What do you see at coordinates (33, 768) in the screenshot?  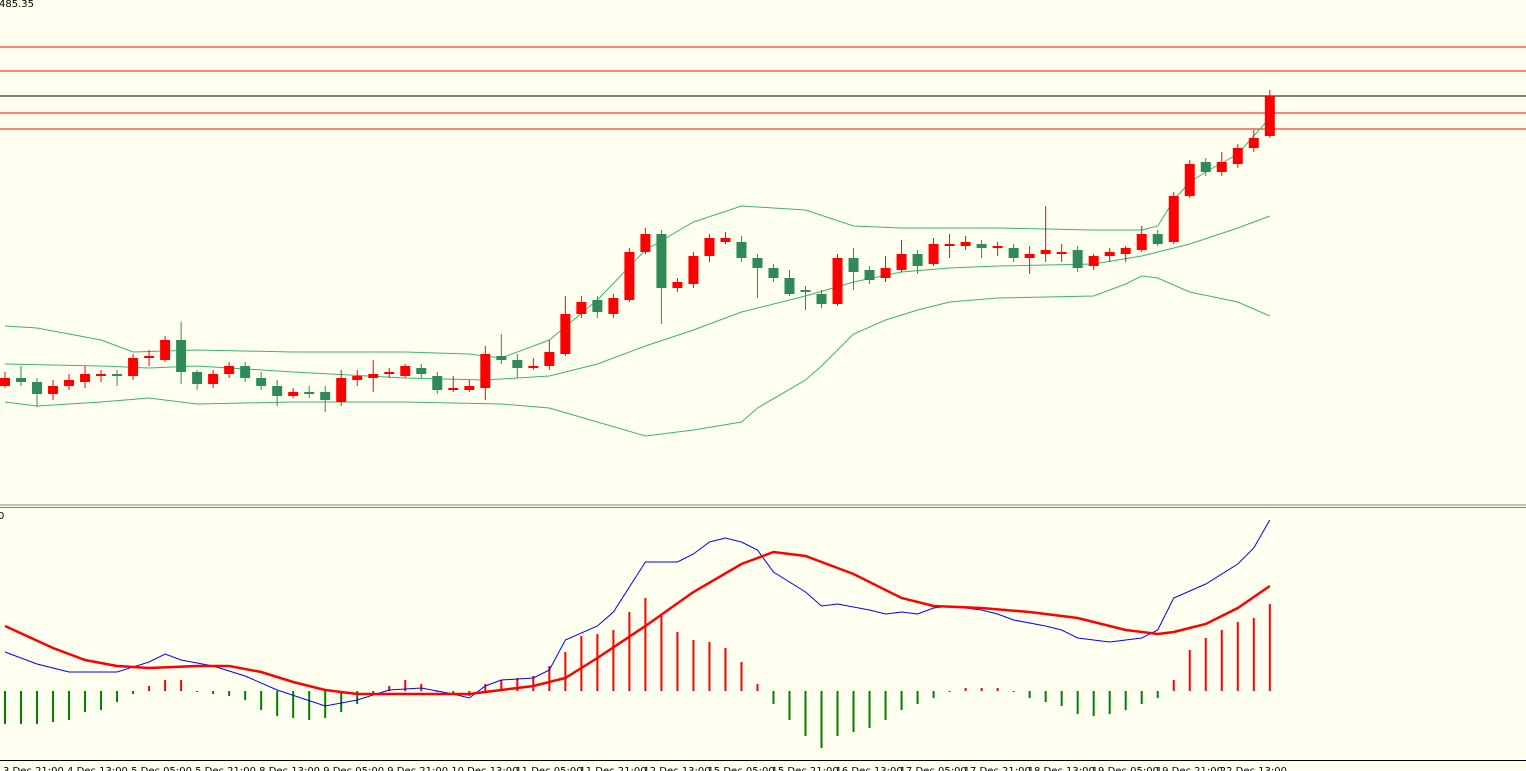 I see `x-tick-label: 3 Dec 21:00` at bounding box center [33, 768].